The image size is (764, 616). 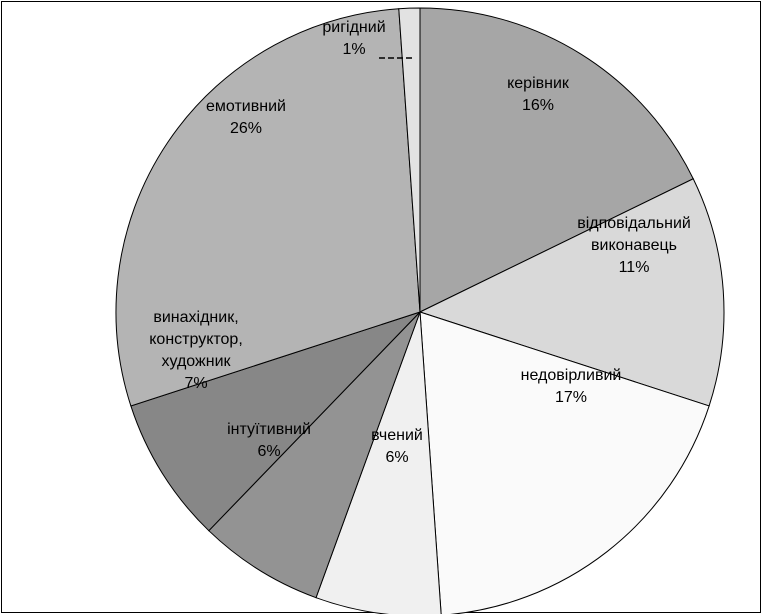 What do you see at coordinates (196, 350) in the screenshot?
I see `slice-label: винахідник, конструктор, художник 7%` at bounding box center [196, 350].